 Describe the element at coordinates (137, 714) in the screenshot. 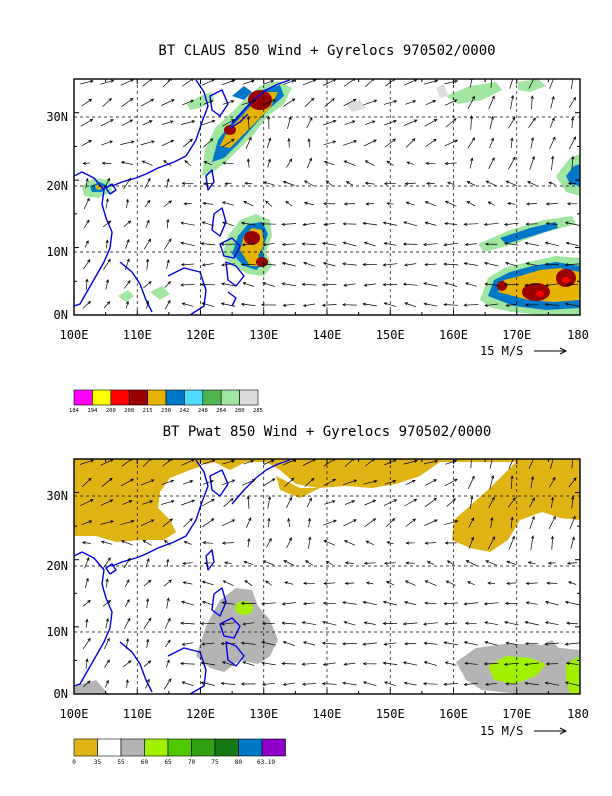

I see `bottom-x-tick-label: 110E` at that location.